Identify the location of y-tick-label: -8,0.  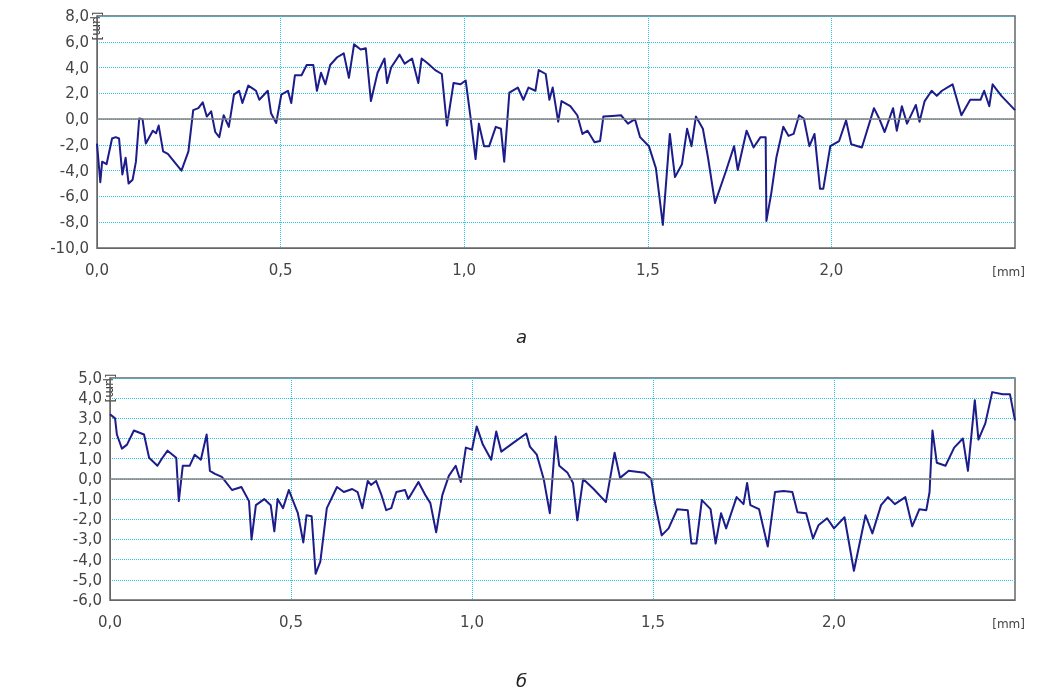
(74, 222).